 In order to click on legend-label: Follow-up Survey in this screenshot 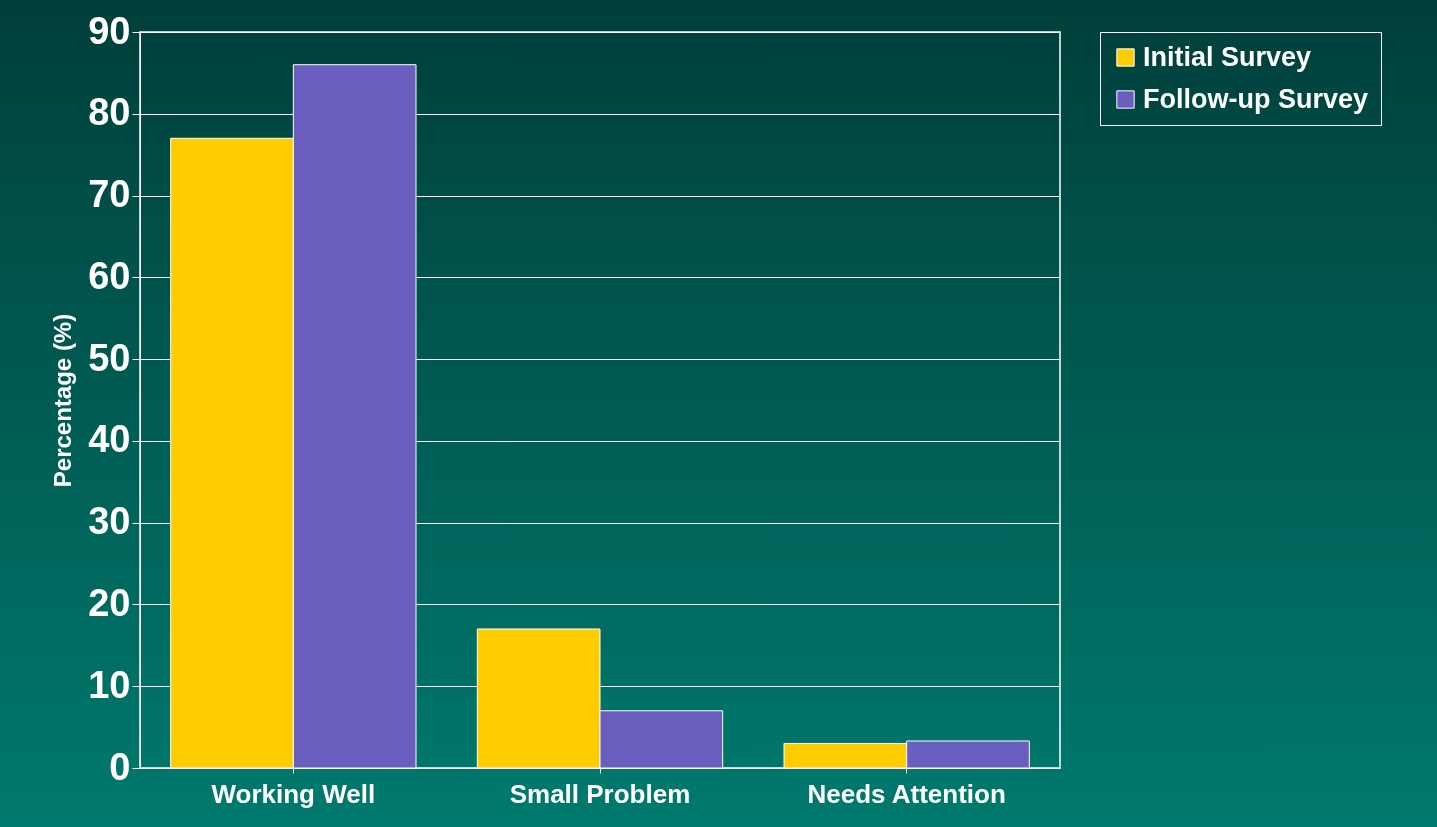, I will do `click(1256, 98)`.